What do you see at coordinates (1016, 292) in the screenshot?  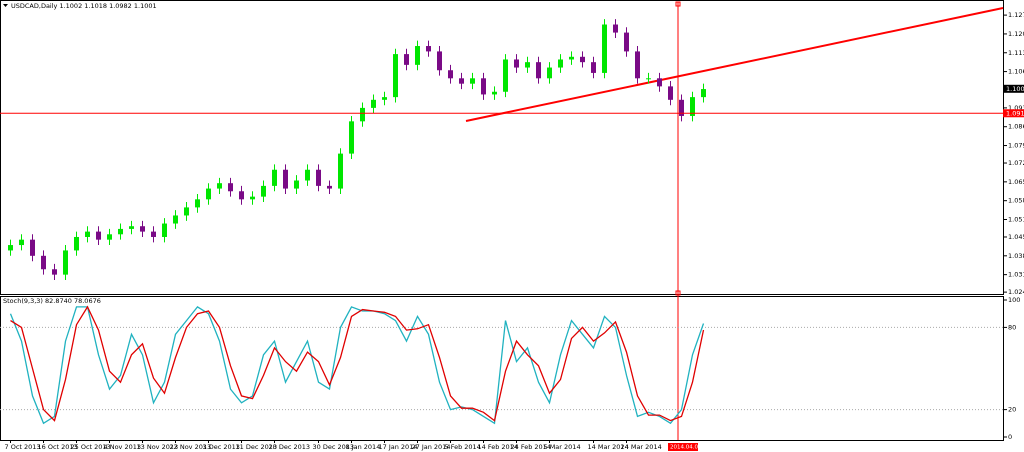 I see `y-tick-label: 1.0245` at bounding box center [1016, 292].